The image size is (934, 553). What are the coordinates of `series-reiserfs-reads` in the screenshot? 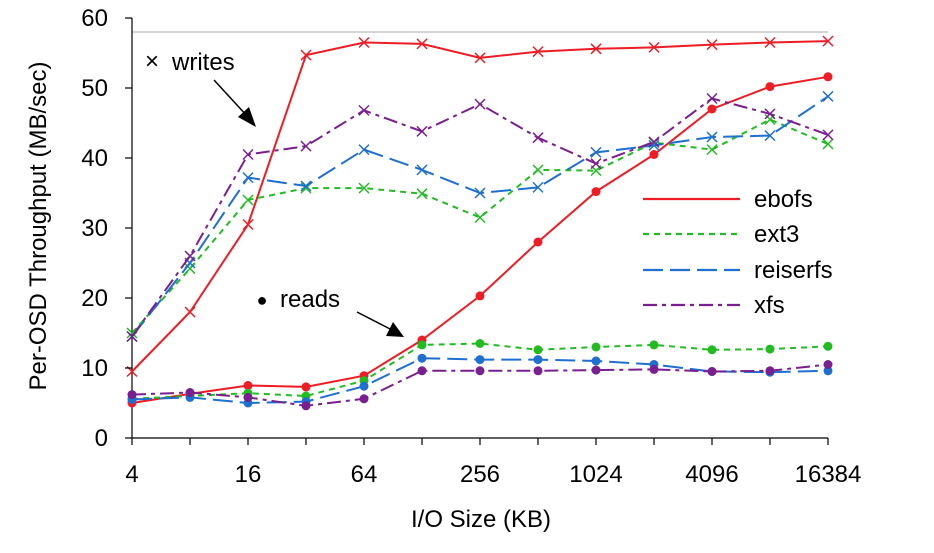 It's located at (480, 380).